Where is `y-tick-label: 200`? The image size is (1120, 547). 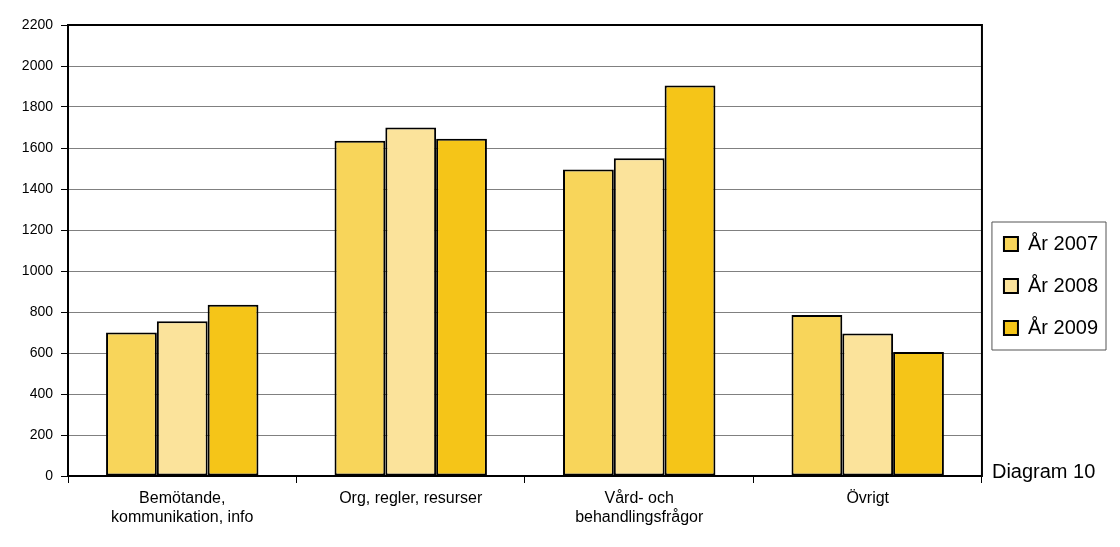 y-tick-label: 200 is located at coordinates (41, 433).